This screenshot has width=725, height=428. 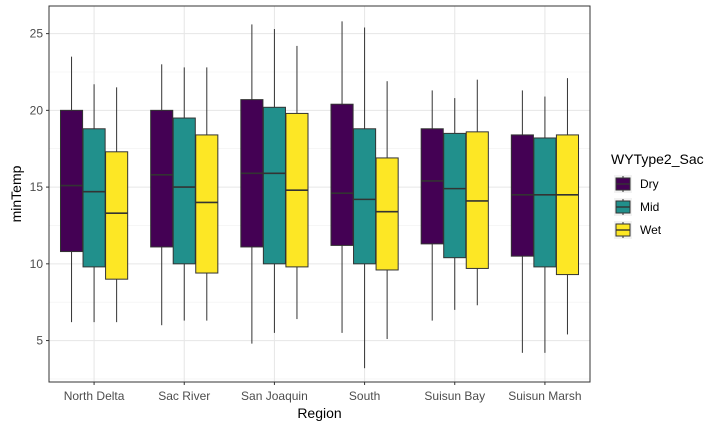 I want to click on x-tick-label: Suisun Marsh, so click(x=544, y=396).